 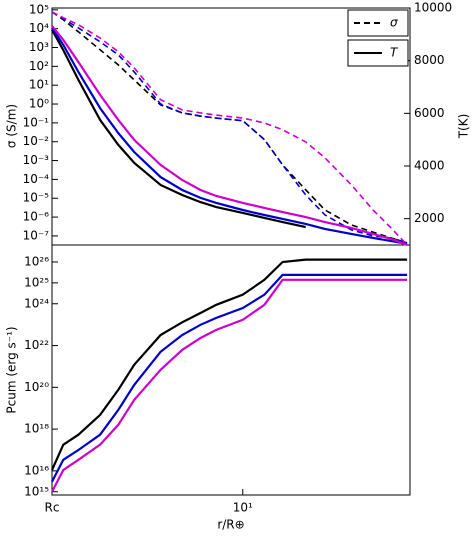 I want to click on y-tick-label: 10¹, so click(x=39, y=85).